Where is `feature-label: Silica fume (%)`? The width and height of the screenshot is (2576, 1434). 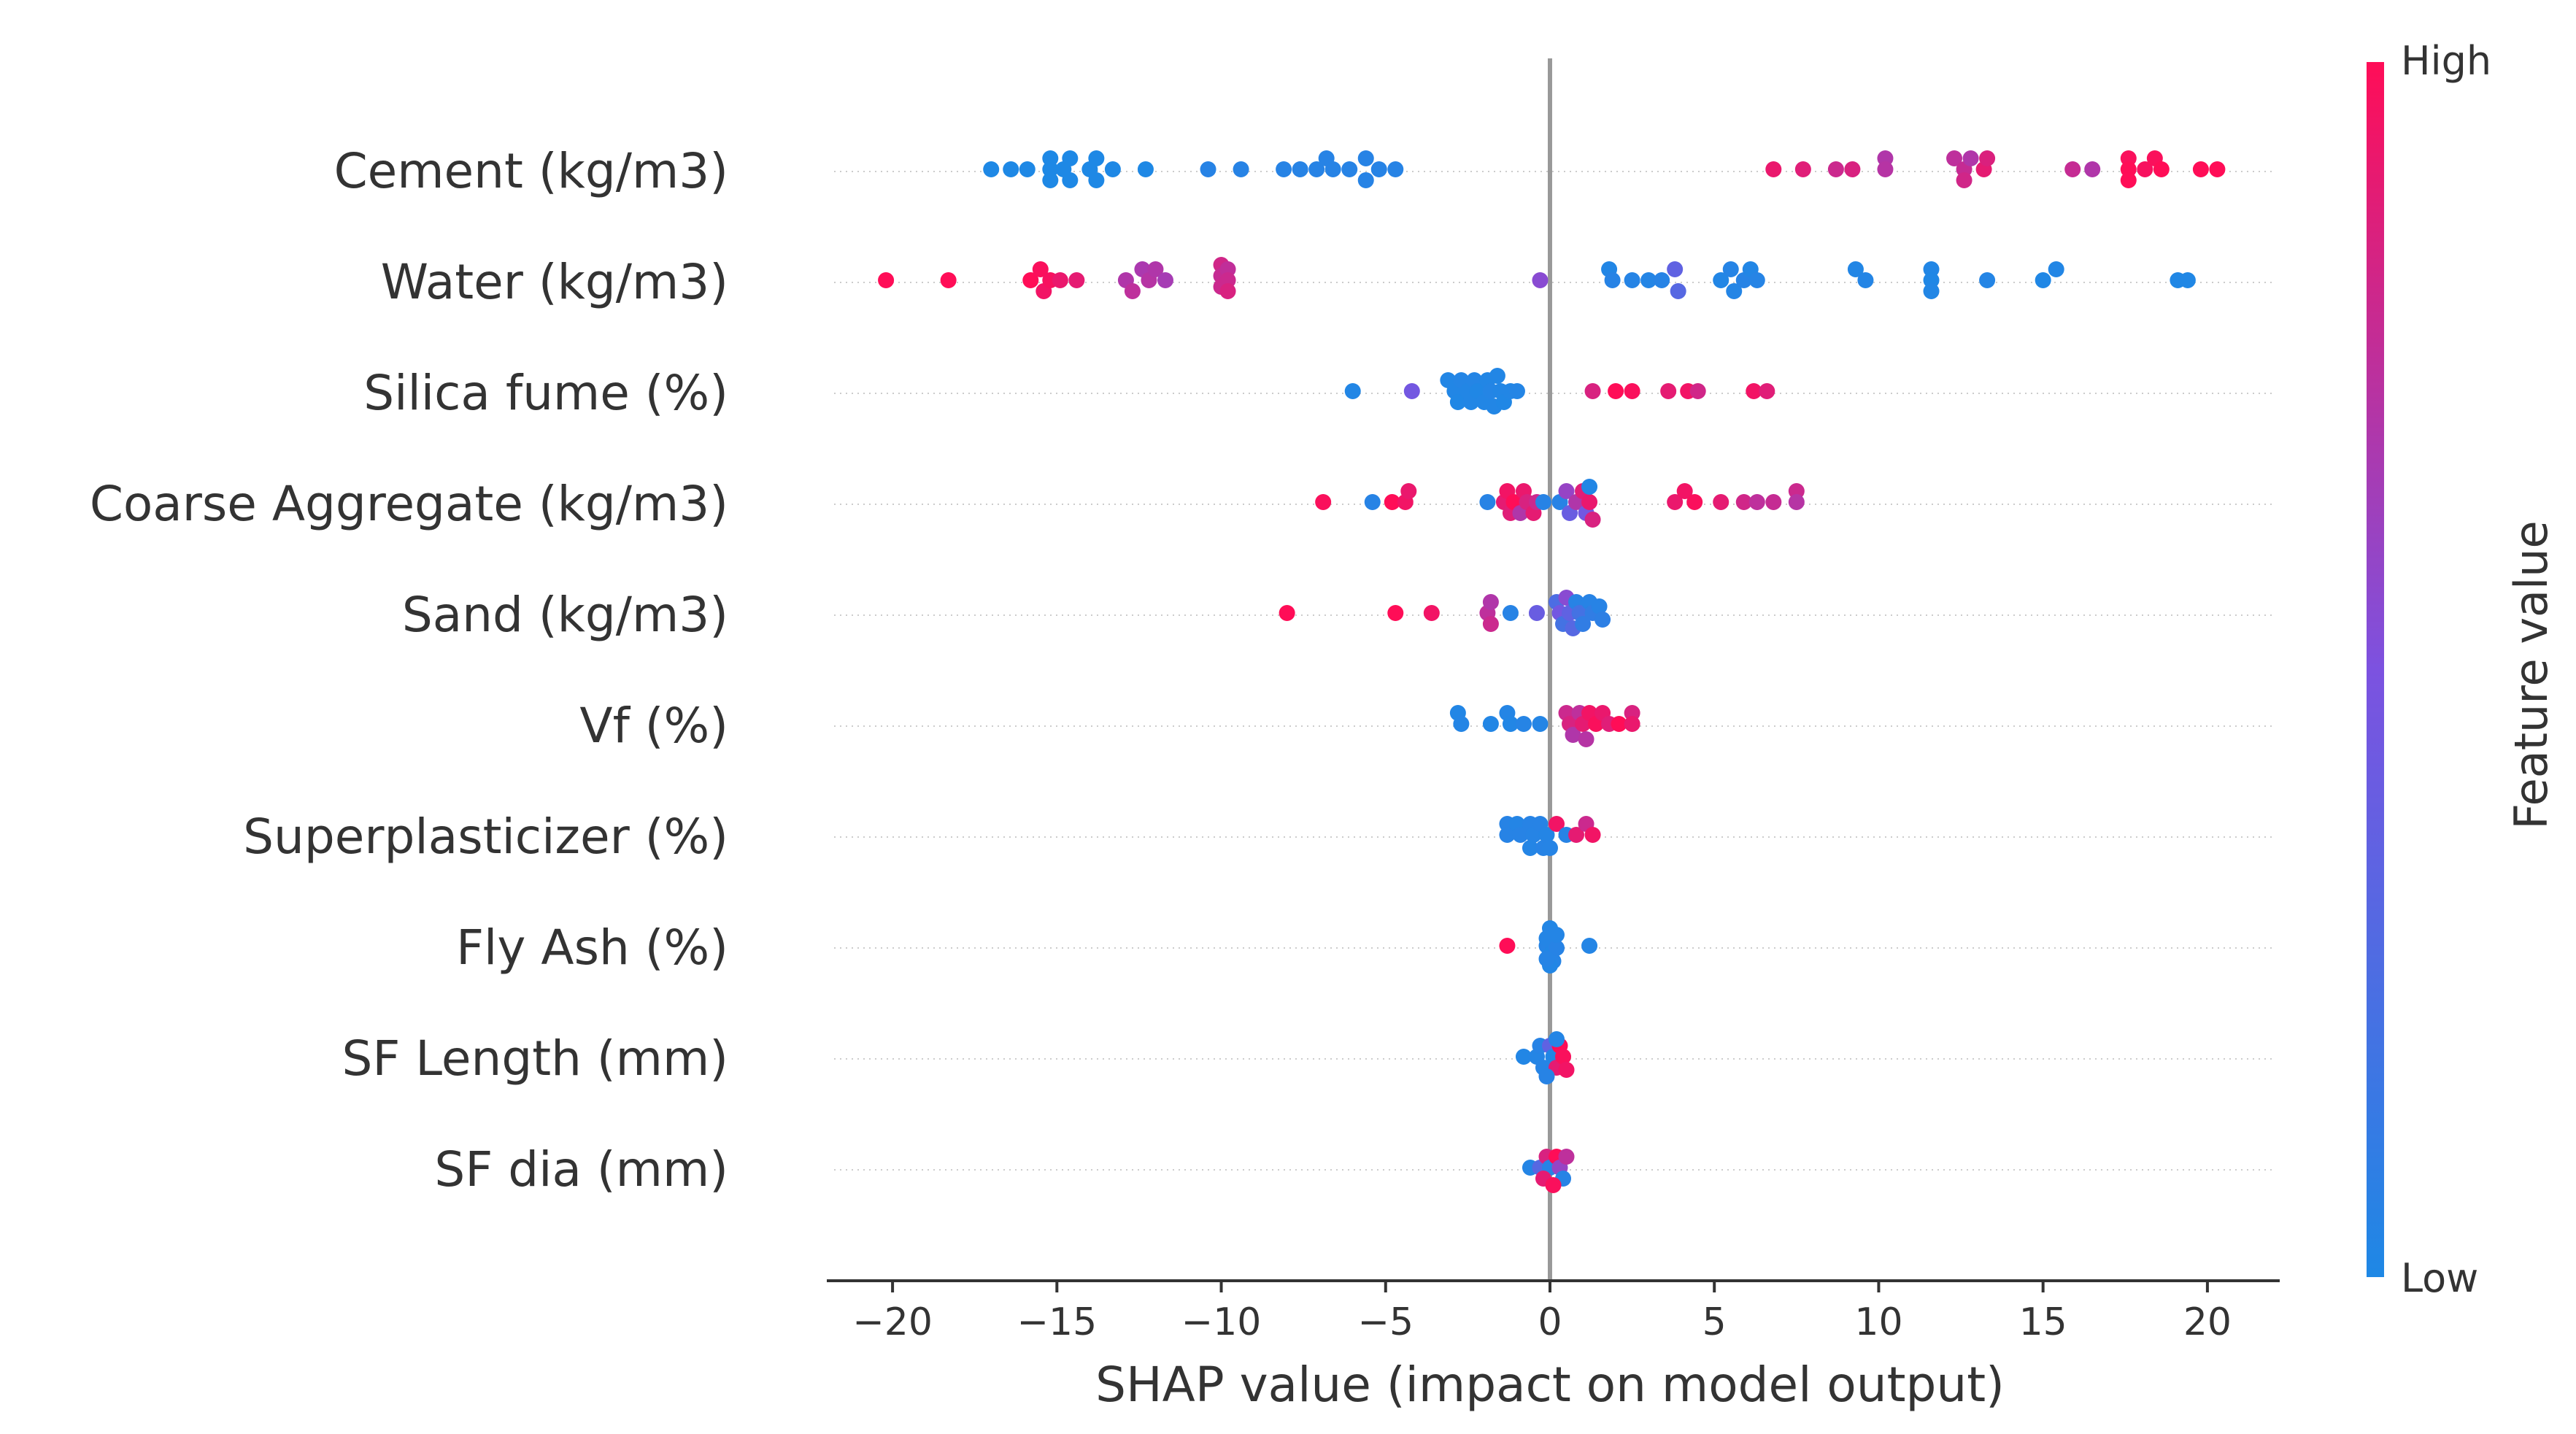
feature-label: Silica fume (%) is located at coordinates (545, 393).